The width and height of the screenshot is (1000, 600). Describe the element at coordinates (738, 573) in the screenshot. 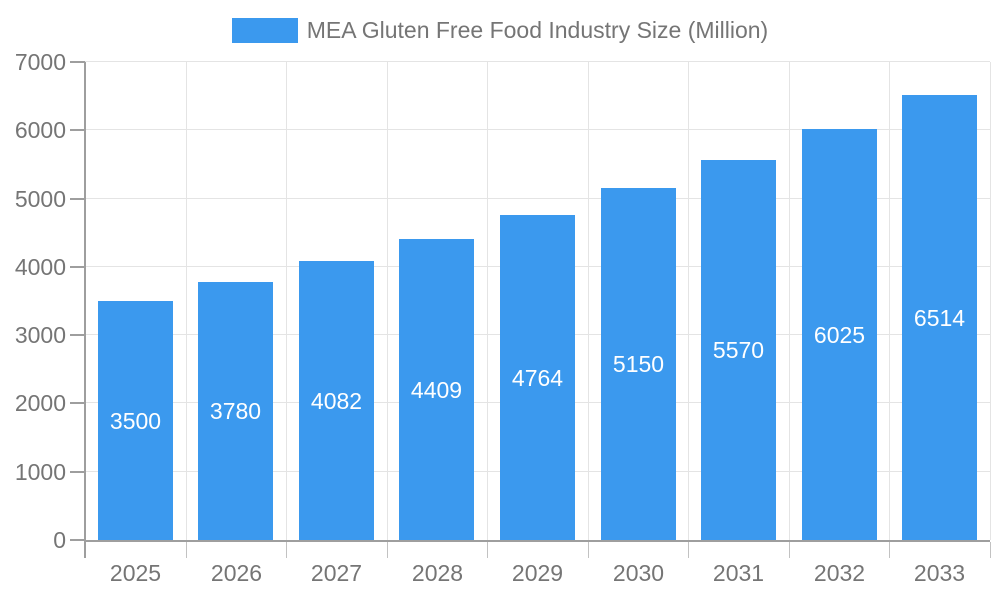

I see `x-axis-label: 2031` at that location.